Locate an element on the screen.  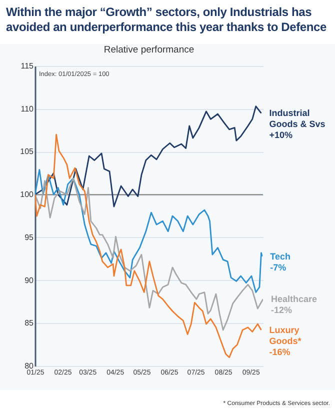
text: +10% is located at coordinates (281, 135).